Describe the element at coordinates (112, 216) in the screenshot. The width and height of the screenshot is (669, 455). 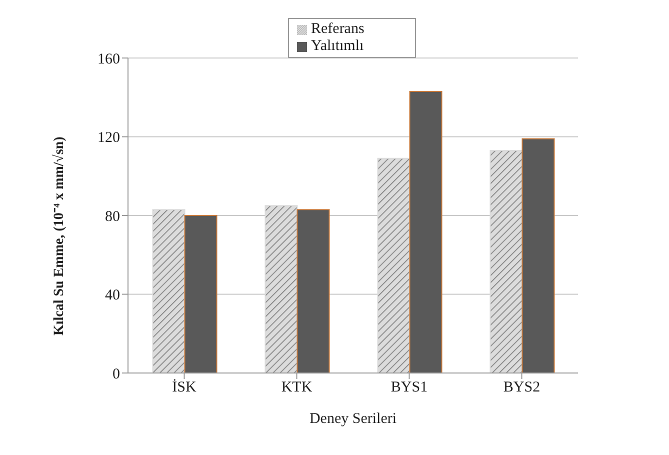
I see `y-tick-label: 80` at that location.